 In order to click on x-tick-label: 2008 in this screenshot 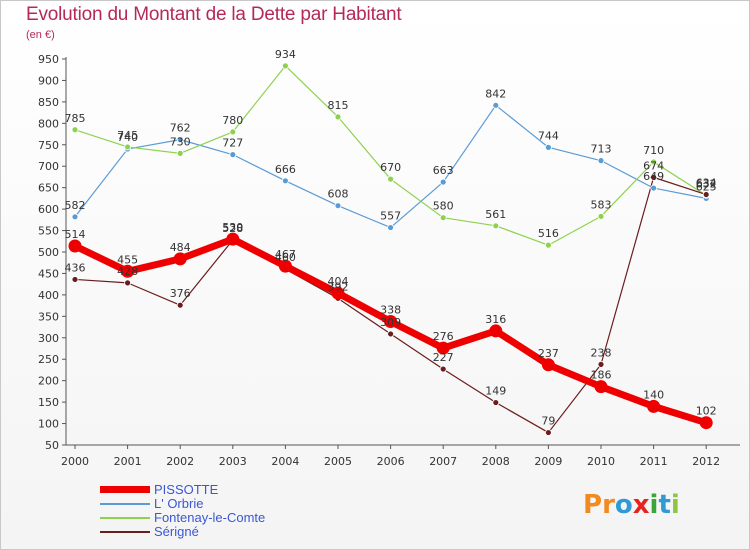, I will do `click(496, 461)`.